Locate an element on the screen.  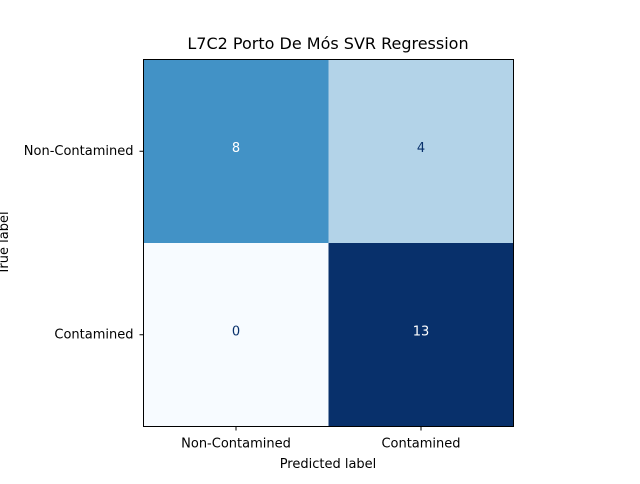
y-axis-ticks: Non-Contamined Contamined is located at coordinates (84, 243).